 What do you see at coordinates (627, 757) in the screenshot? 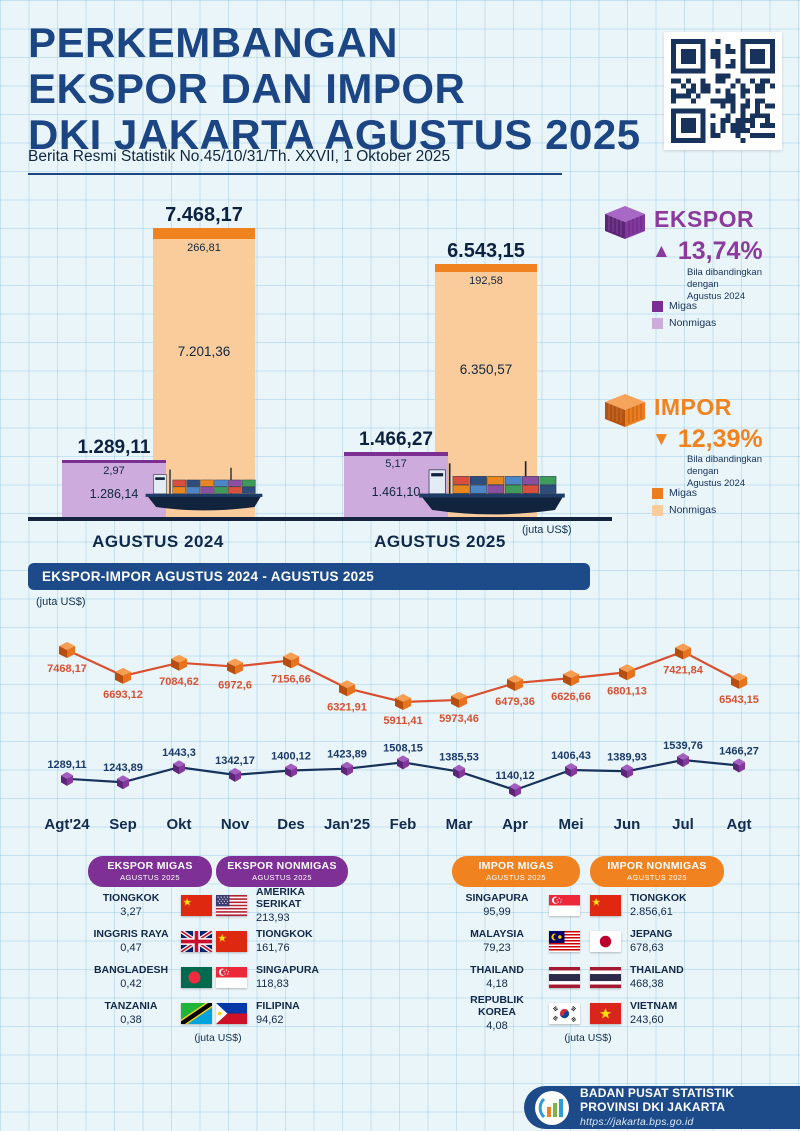
I see `ekspor-value-label: 1389,93` at bounding box center [627, 757].